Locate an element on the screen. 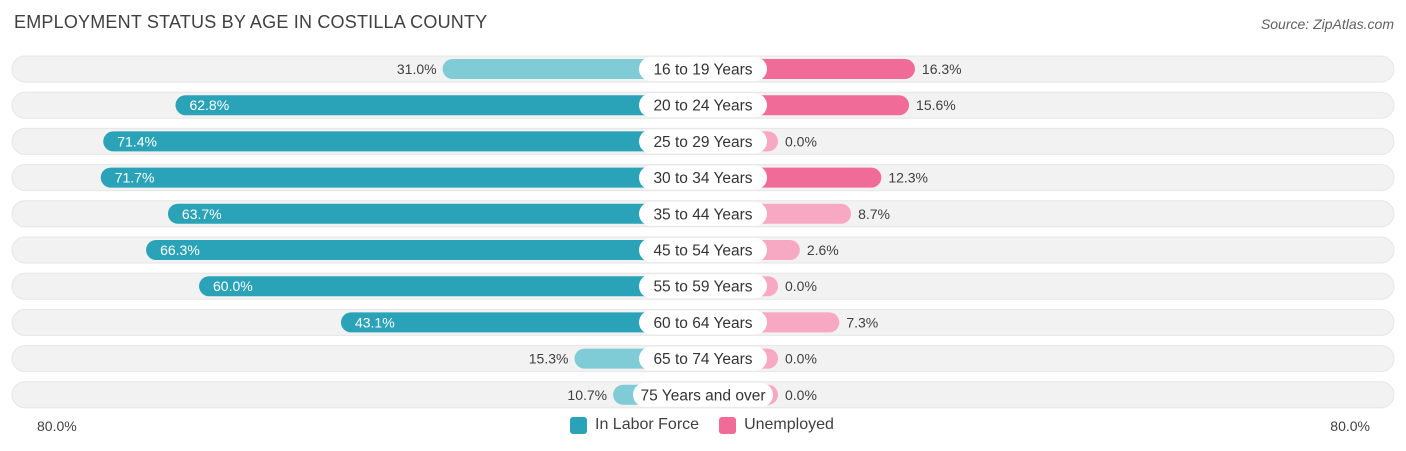  axis-right-label: 80.0% is located at coordinates (1350, 426).